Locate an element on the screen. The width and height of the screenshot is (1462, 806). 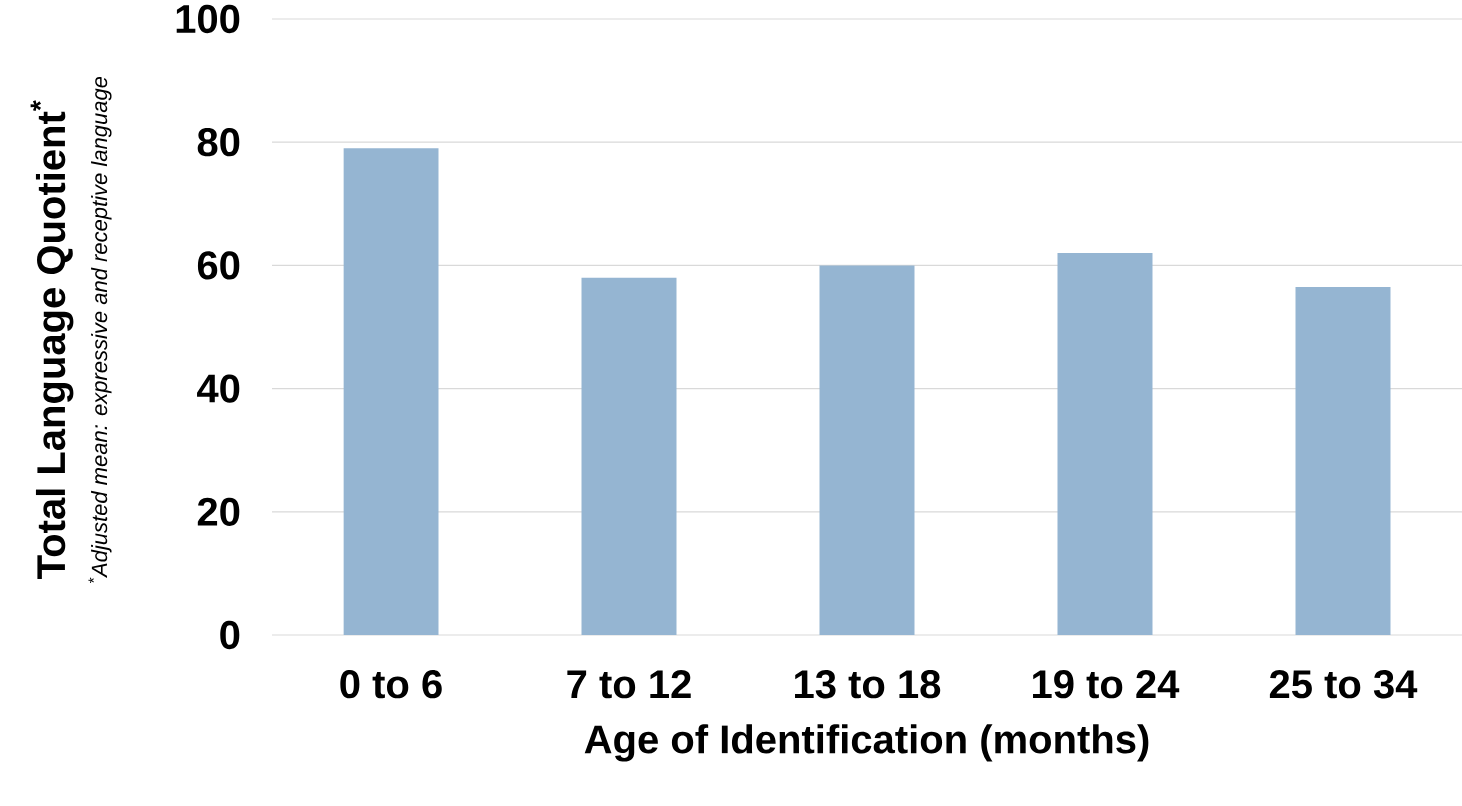
y-tick-label: 100 is located at coordinates (208, 19).